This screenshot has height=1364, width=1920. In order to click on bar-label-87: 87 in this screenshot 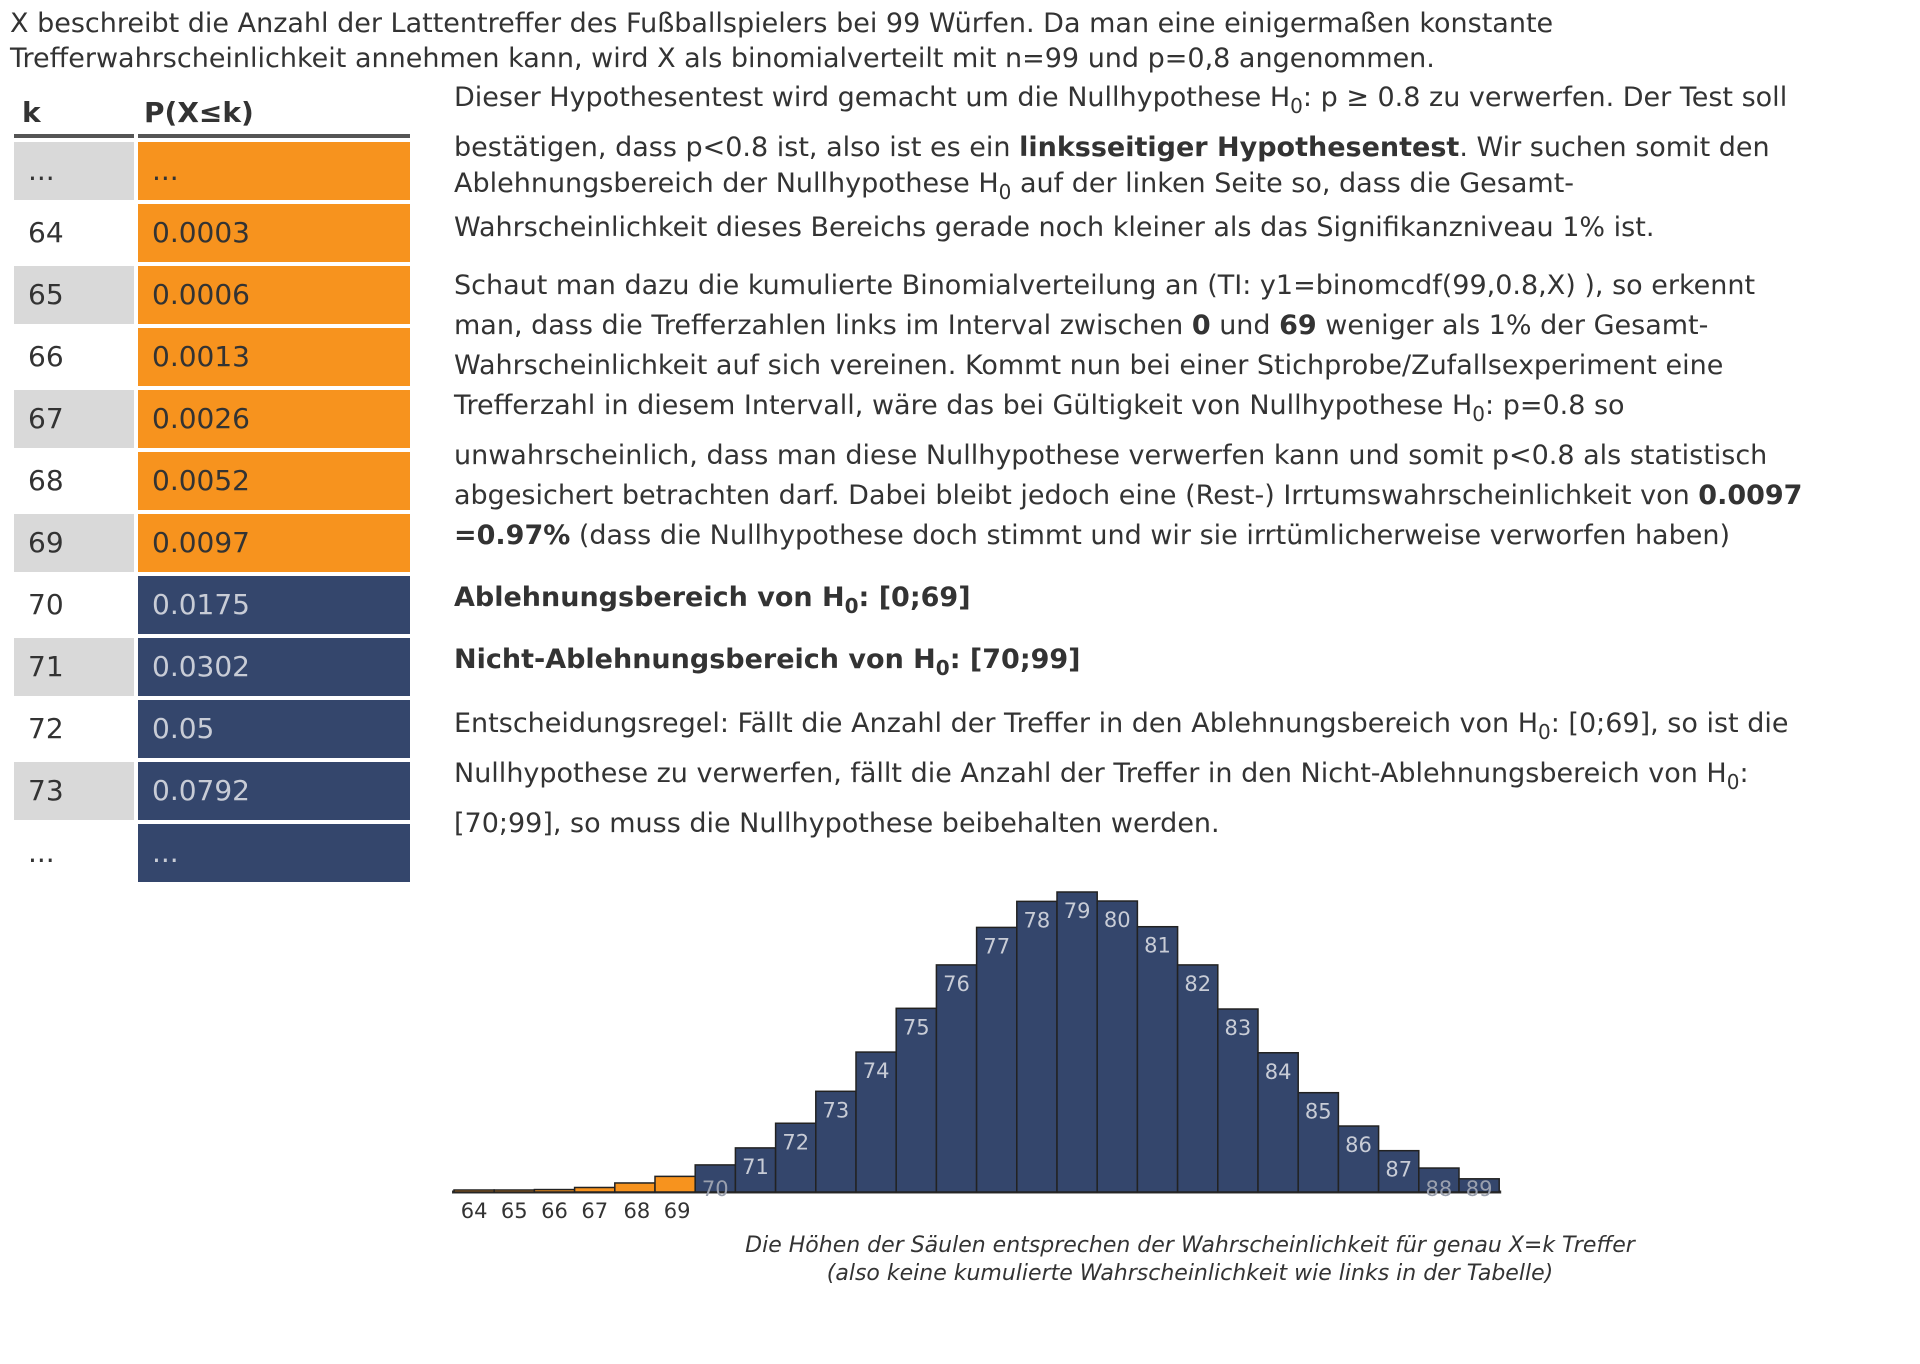, I will do `click(1398, 1170)`.